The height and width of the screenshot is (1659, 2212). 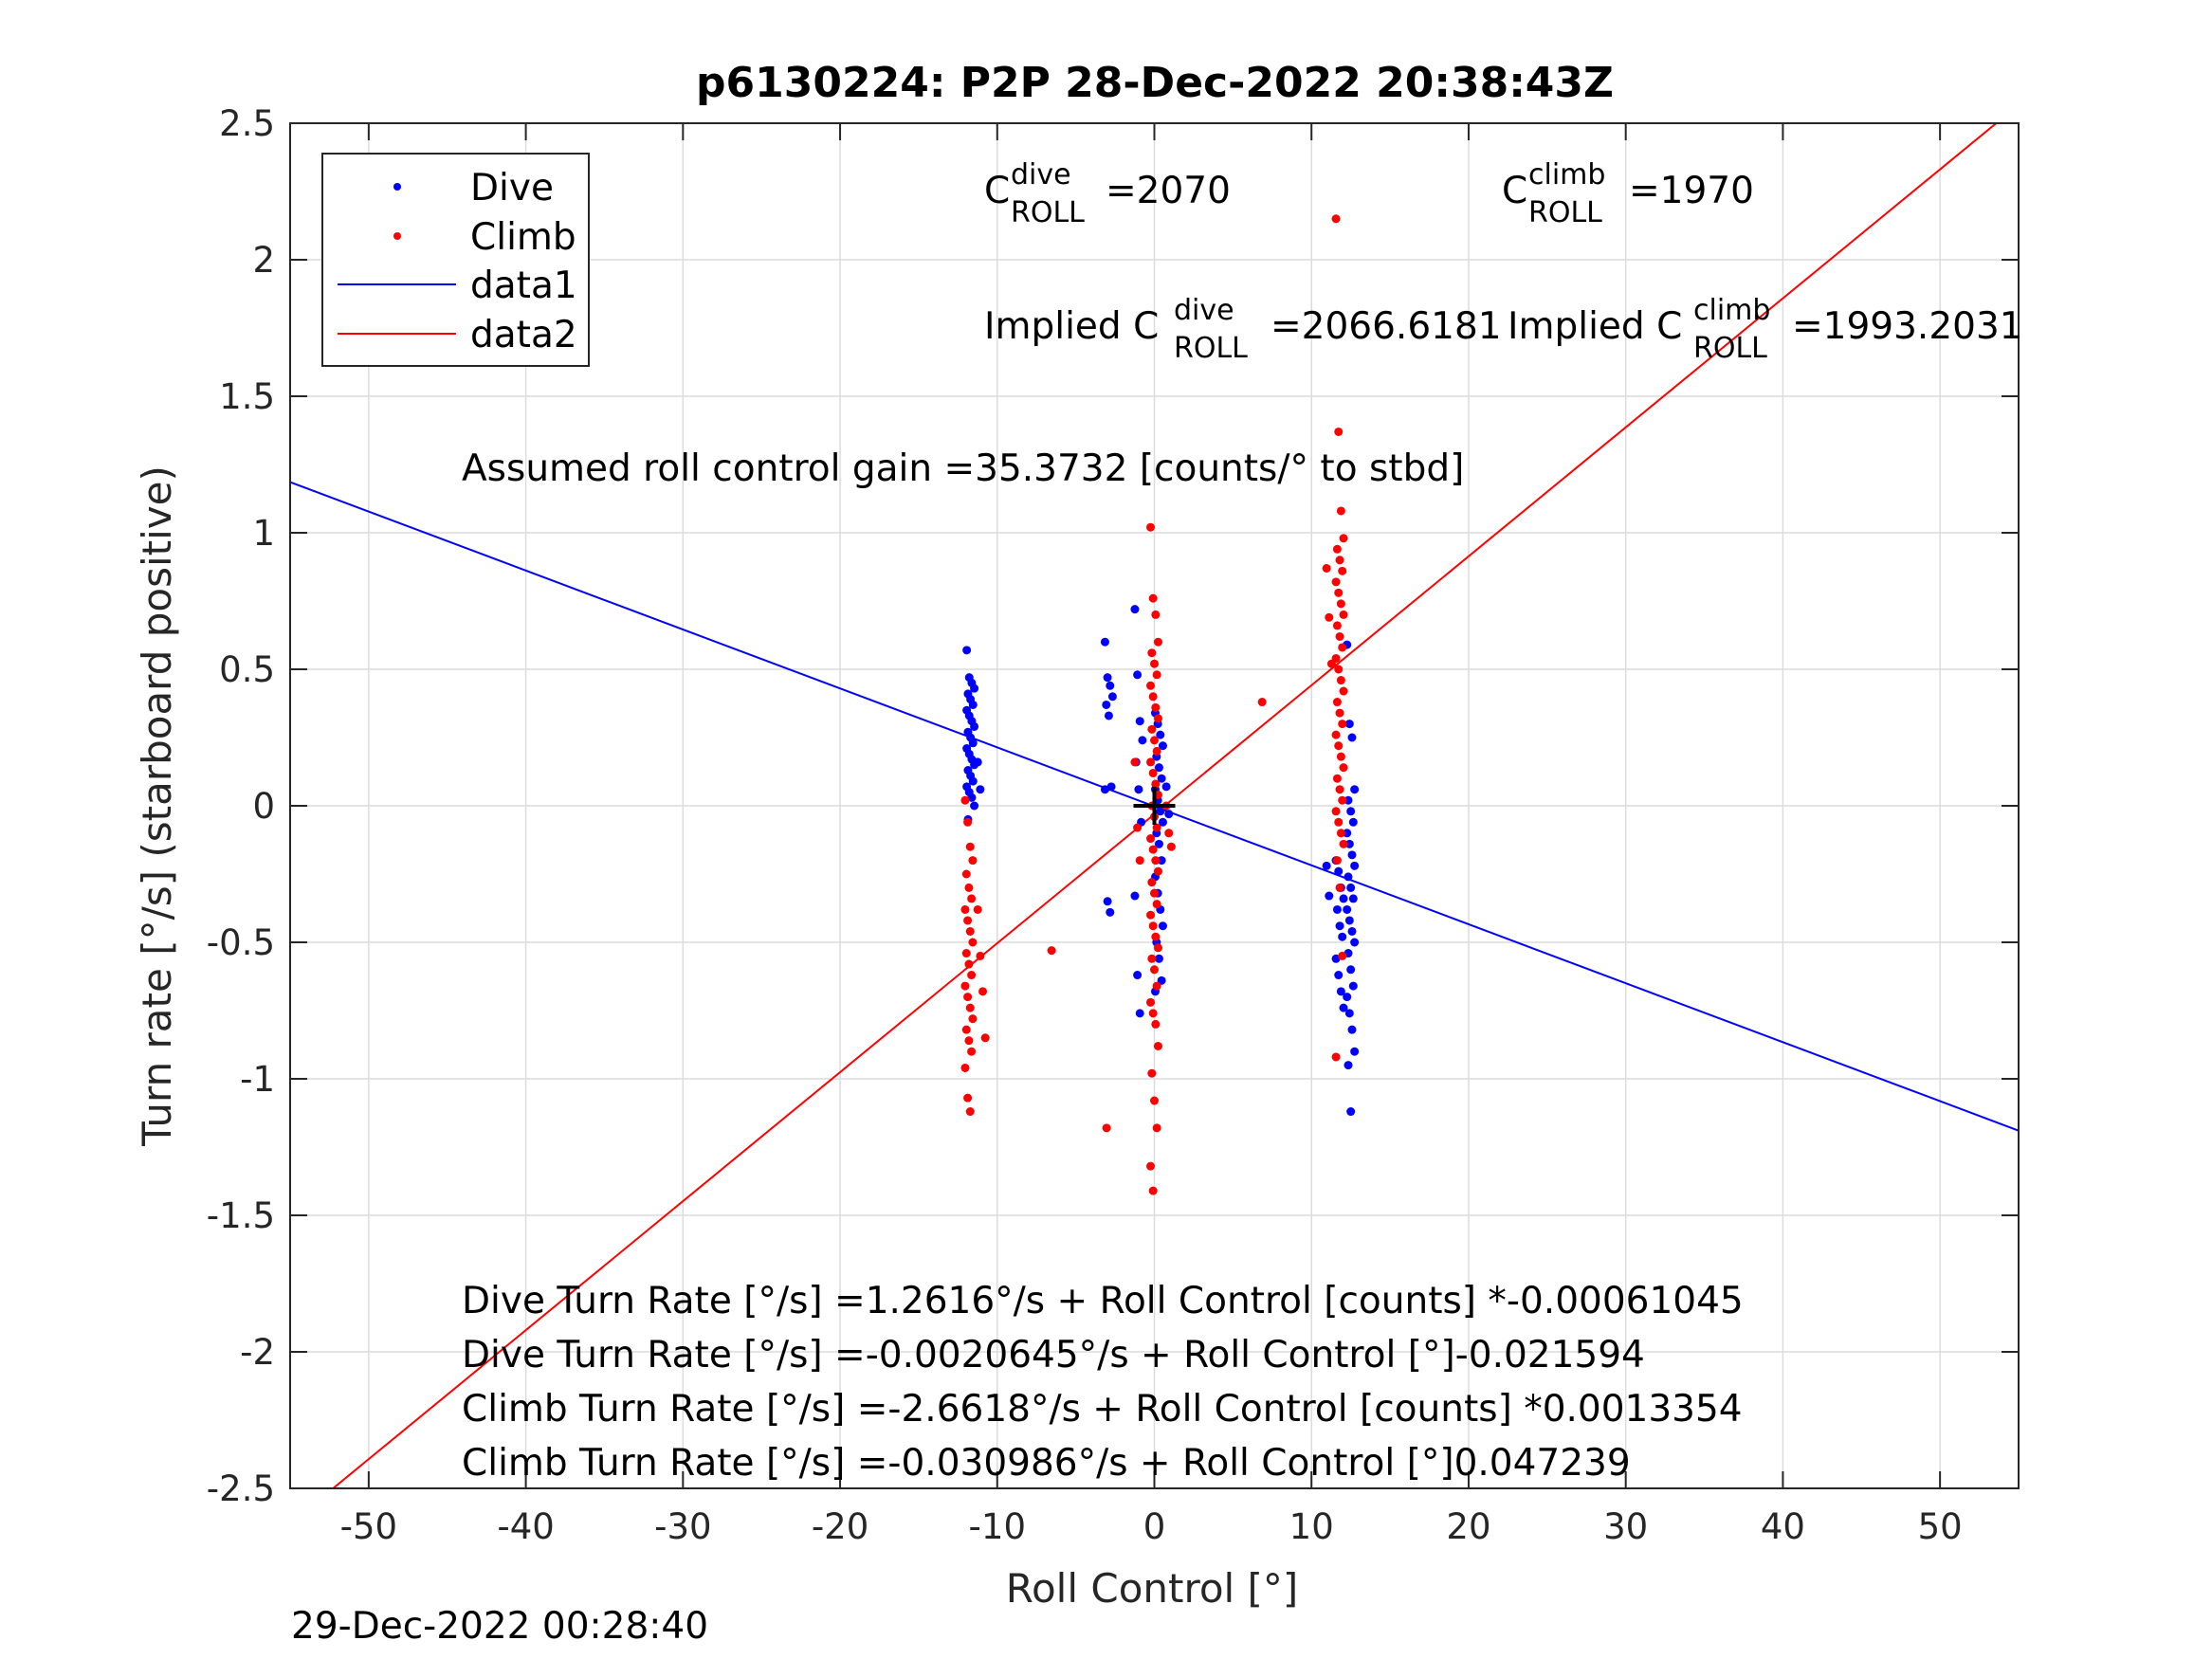 What do you see at coordinates (1204, 310) in the screenshot?
I see `svg-text: dive` at bounding box center [1204, 310].